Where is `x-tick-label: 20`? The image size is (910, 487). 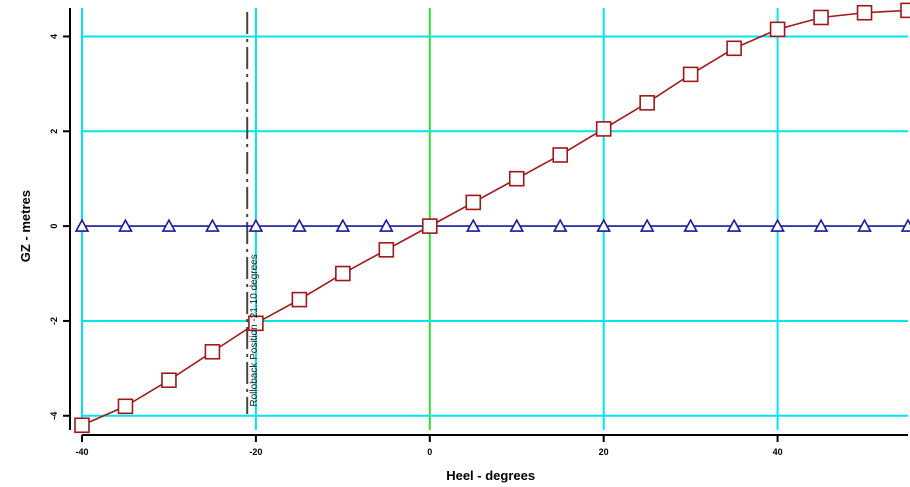
x-tick-label: 20 is located at coordinates (604, 452).